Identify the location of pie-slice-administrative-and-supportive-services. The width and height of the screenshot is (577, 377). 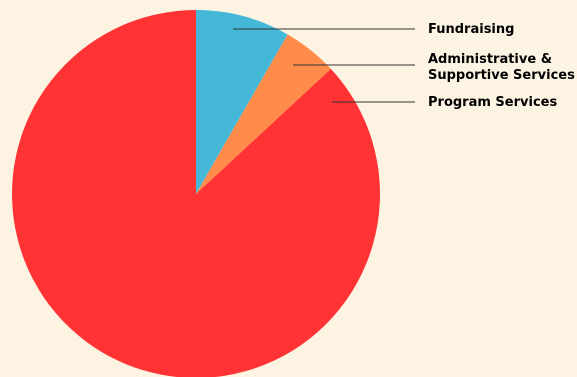
(263, 114).